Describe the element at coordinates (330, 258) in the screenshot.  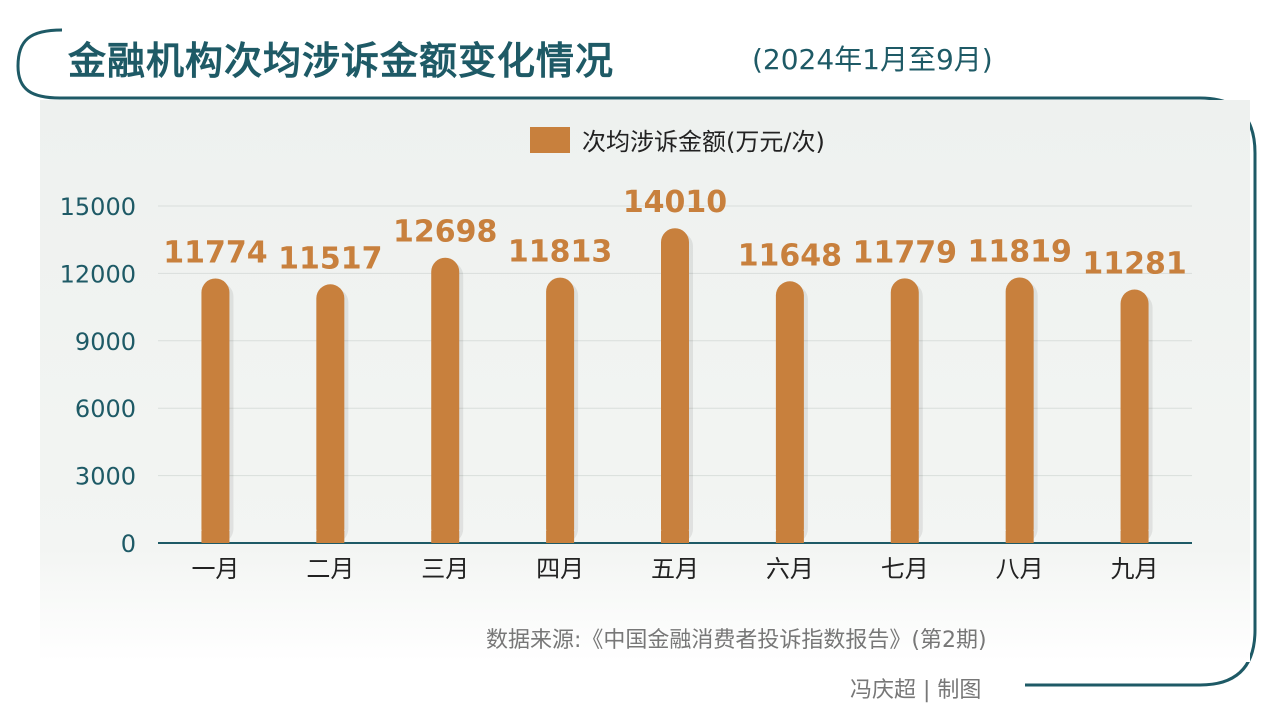
I see `data-label: 11517` at that location.